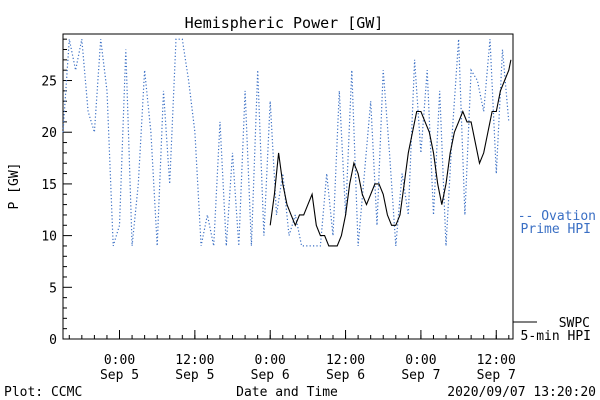 This screenshot has height=400, width=600. Describe the element at coordinates (14, 186) in the screenshot. I see `y-axis-label: P [GW]` at that location.